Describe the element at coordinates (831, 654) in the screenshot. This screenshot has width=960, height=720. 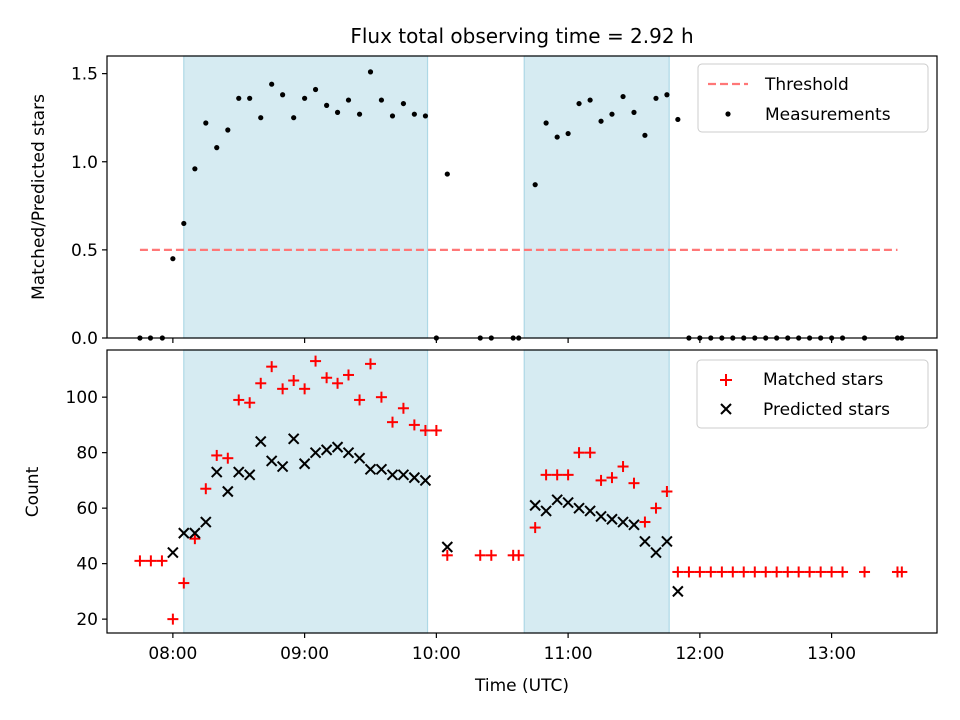
I see `x-tick-label: 13:00` at that location.